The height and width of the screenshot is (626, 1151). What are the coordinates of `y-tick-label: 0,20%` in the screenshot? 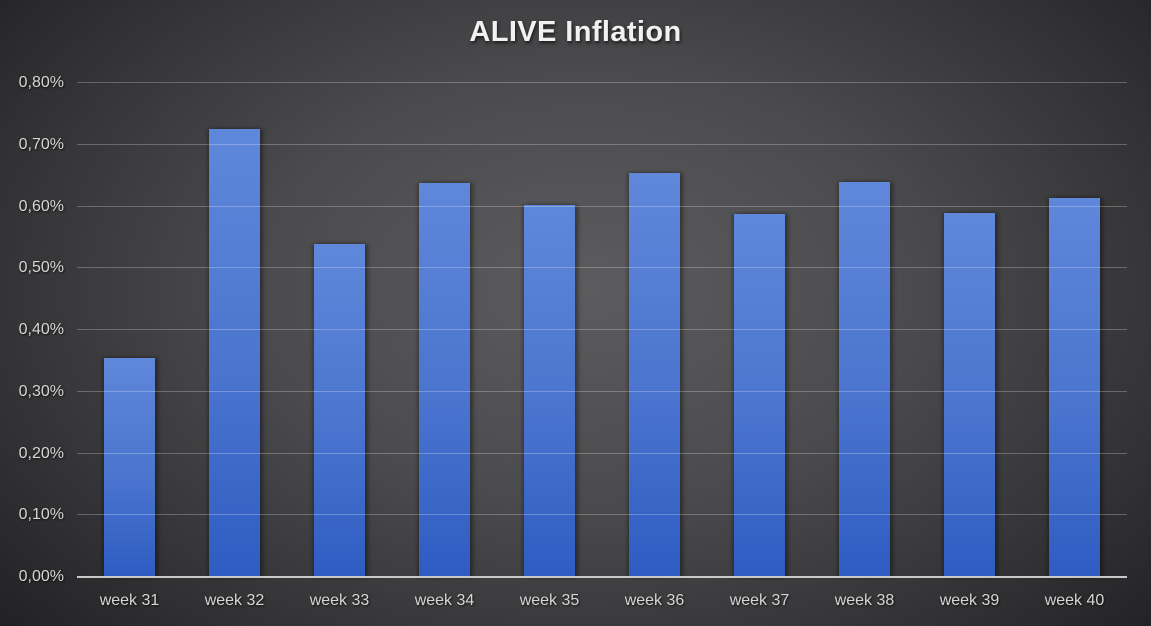 It's located at (41, 453).